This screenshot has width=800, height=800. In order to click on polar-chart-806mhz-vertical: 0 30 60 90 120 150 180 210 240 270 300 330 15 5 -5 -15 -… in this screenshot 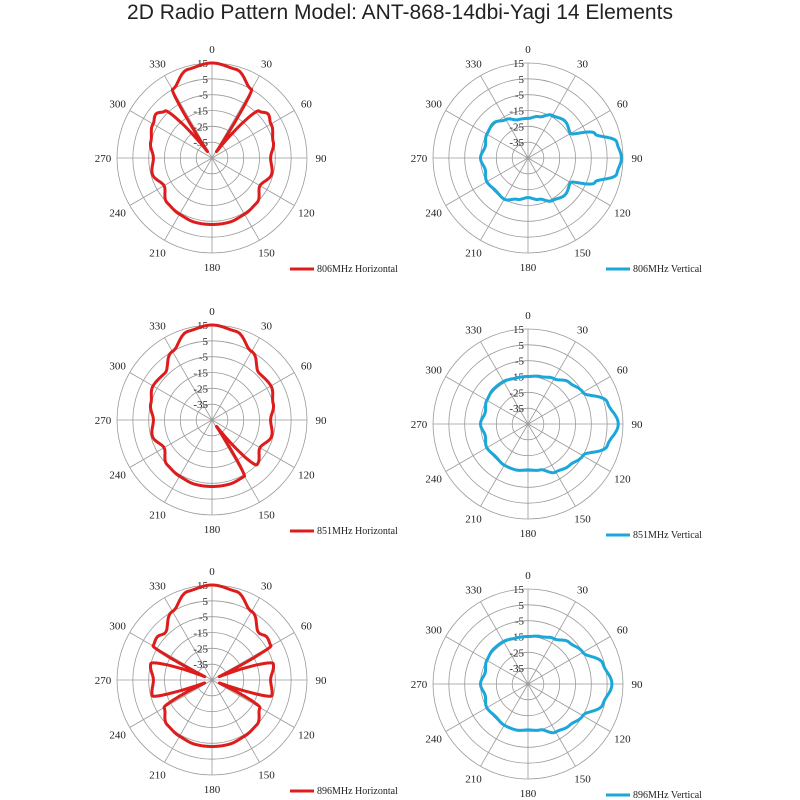, I will do `click(556, 159)`.